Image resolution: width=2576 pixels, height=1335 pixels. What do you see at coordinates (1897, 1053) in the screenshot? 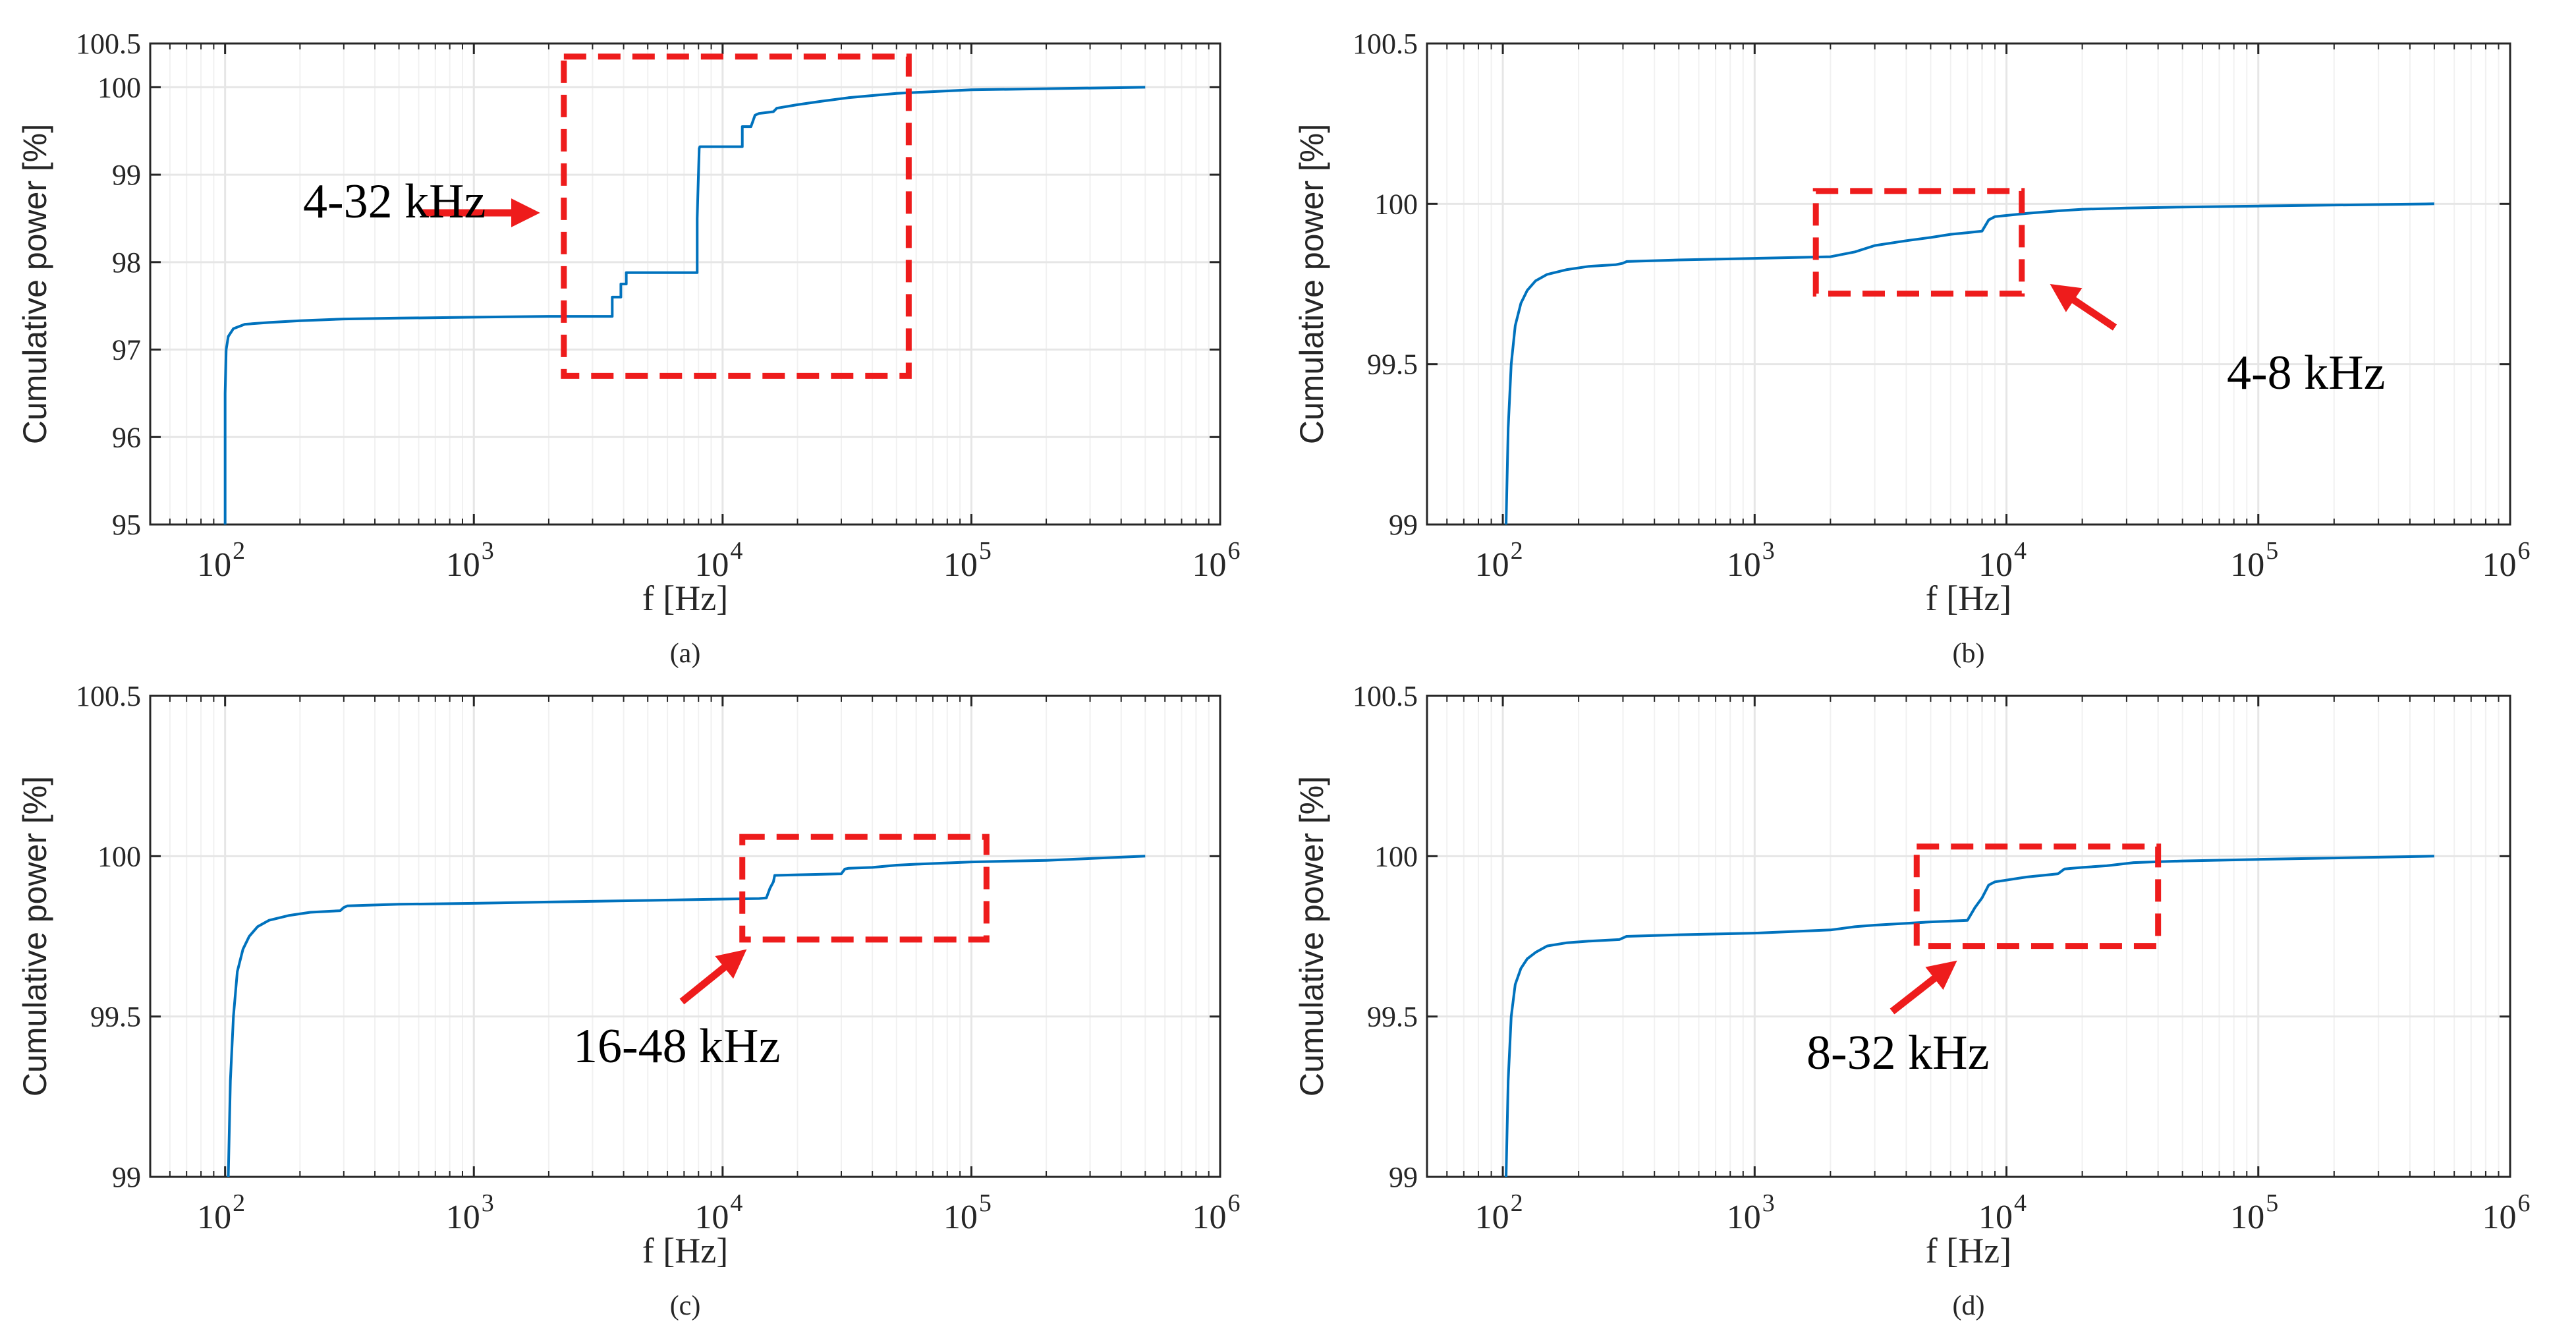
I see `annotation-label: 8-32 kHz` at bounding box center [1897, 1053].